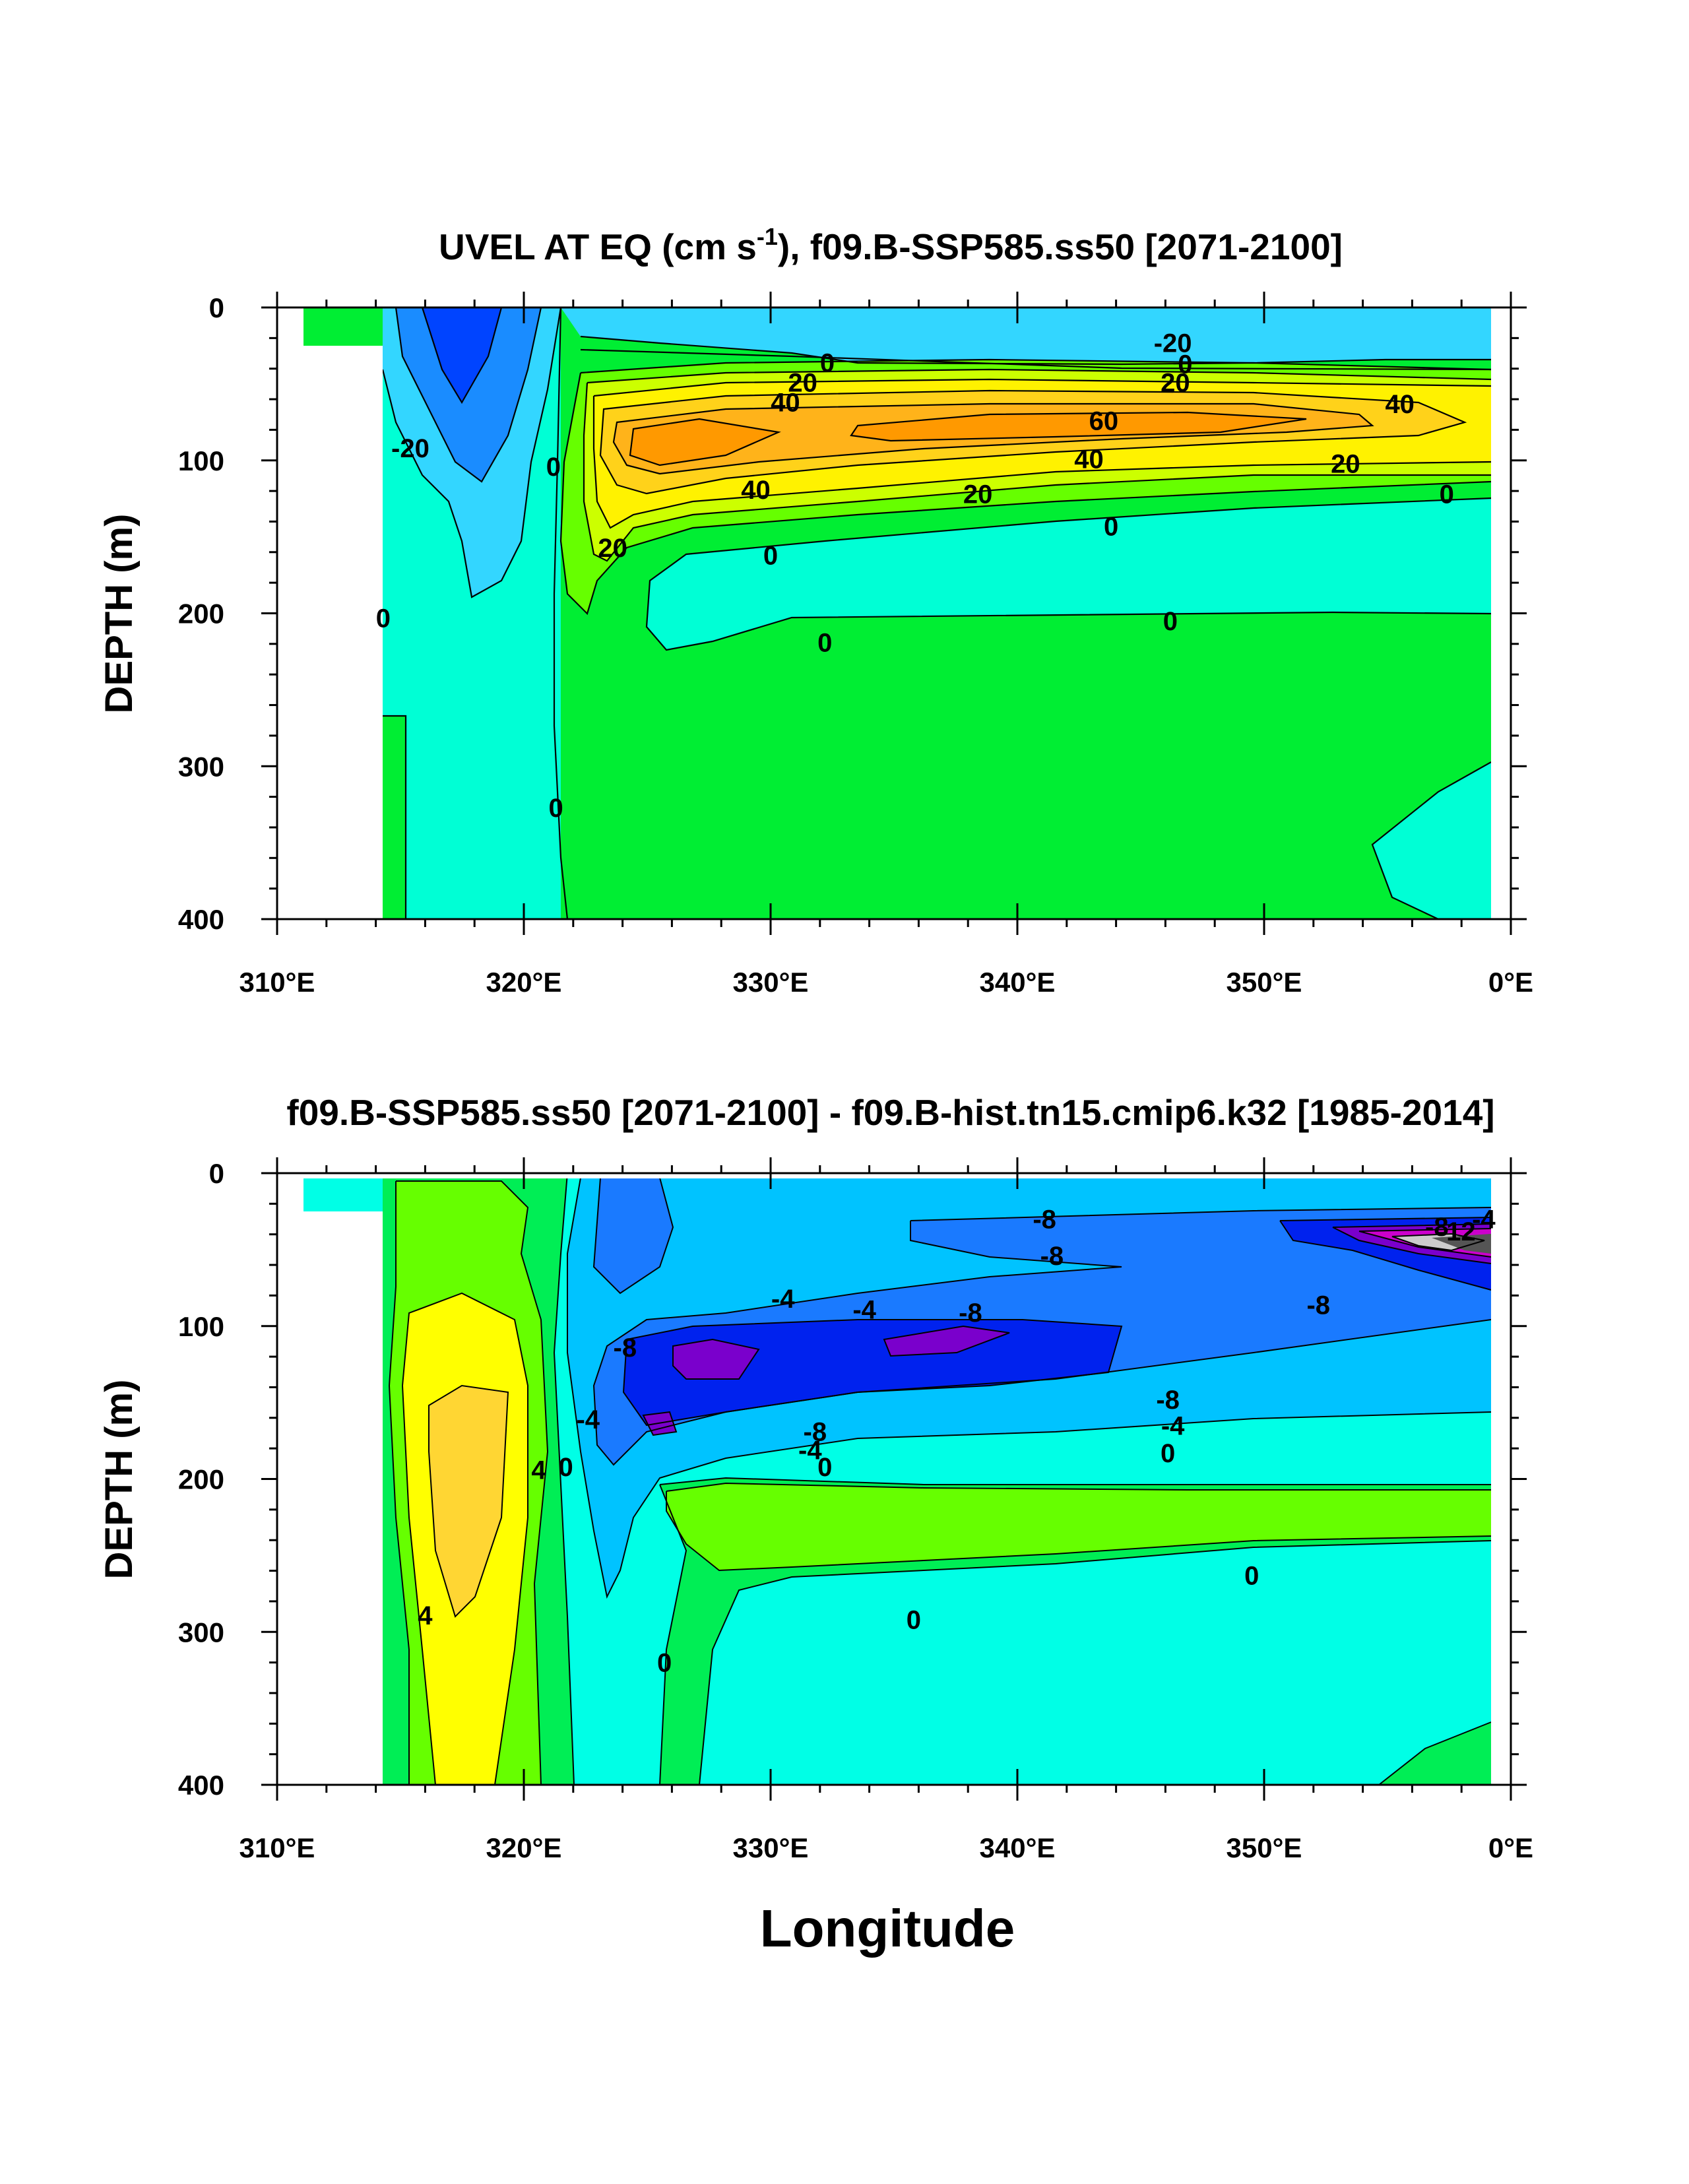 The image size is (1689, 2184). What do you see at coordinates (1457, 1231) in the screenshot?
I see `contour-label: -12` at bounding box center [1457, 1231].